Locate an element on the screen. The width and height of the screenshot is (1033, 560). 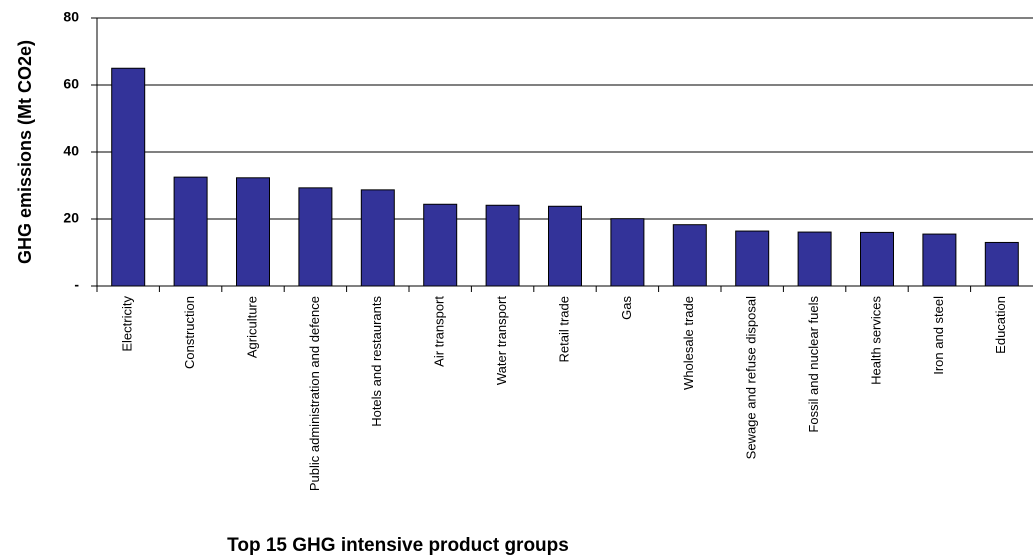
x-tick-label: Fossil and nuclear fuels is located at coordinates (813, 364).